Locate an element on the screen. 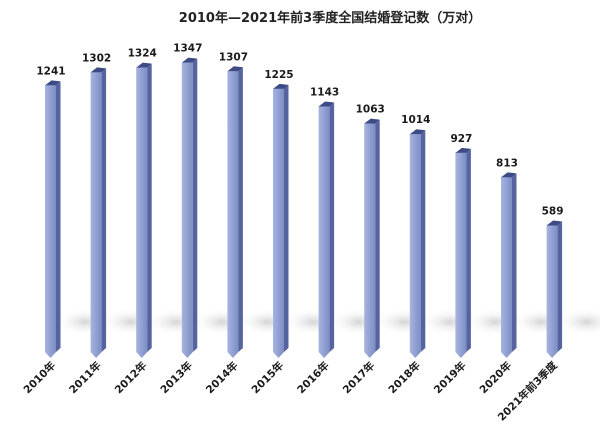  x-tick-label: 2011年 is located at coordinates (85, 378).